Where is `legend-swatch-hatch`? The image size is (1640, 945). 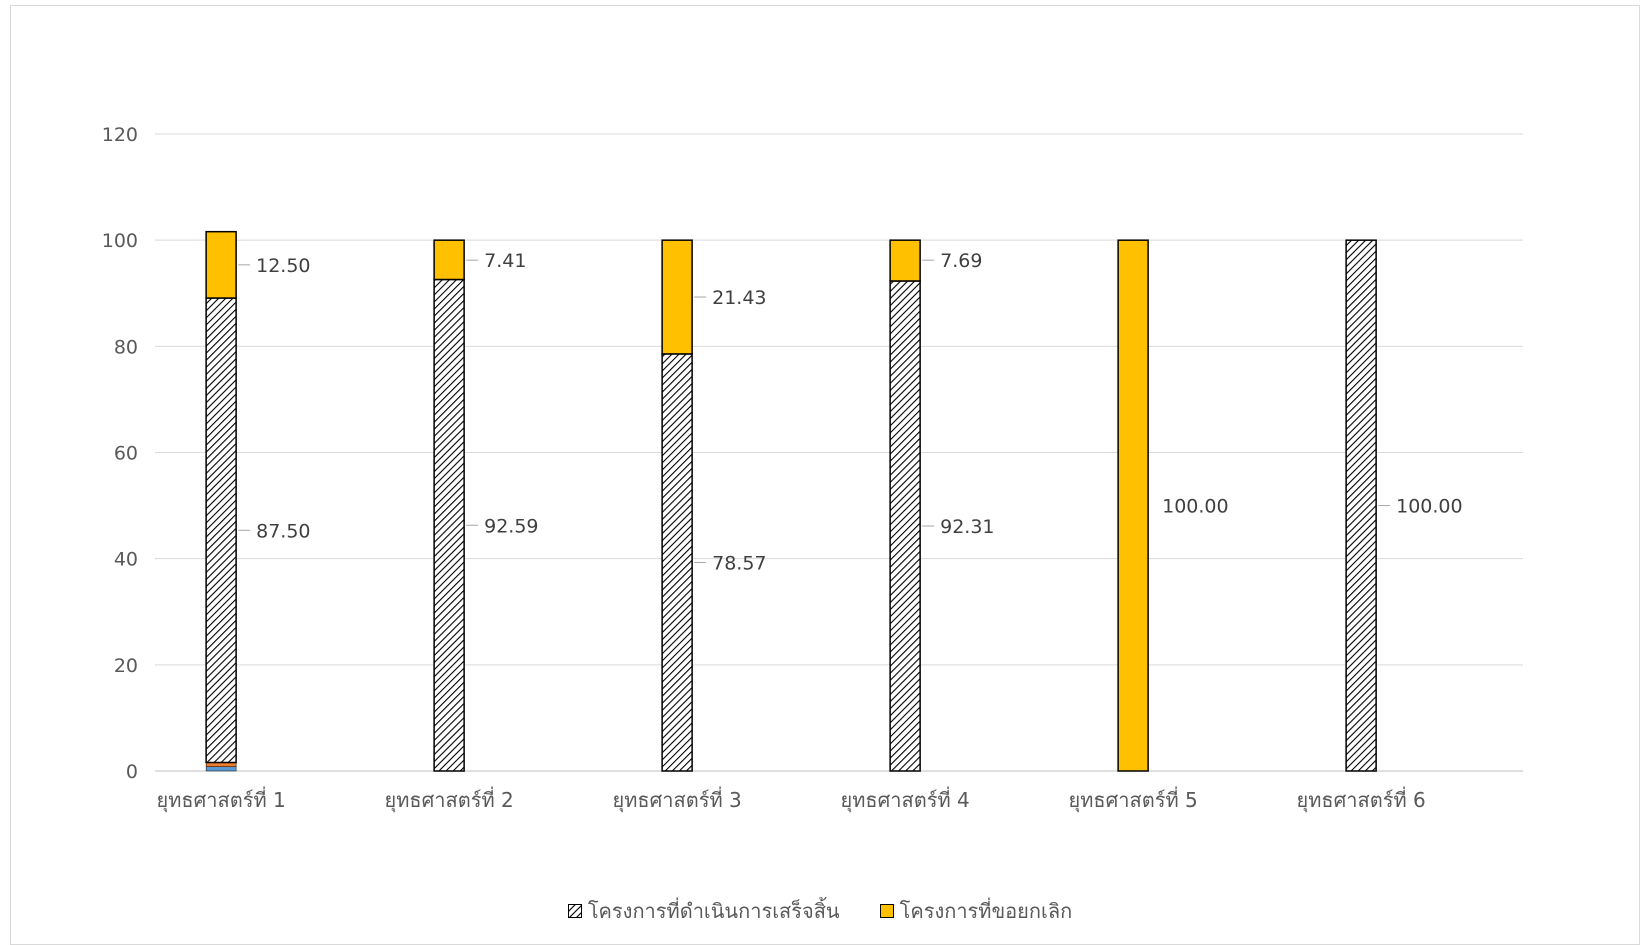
legend-swatch-hatch is located at coordinates (574, 911).